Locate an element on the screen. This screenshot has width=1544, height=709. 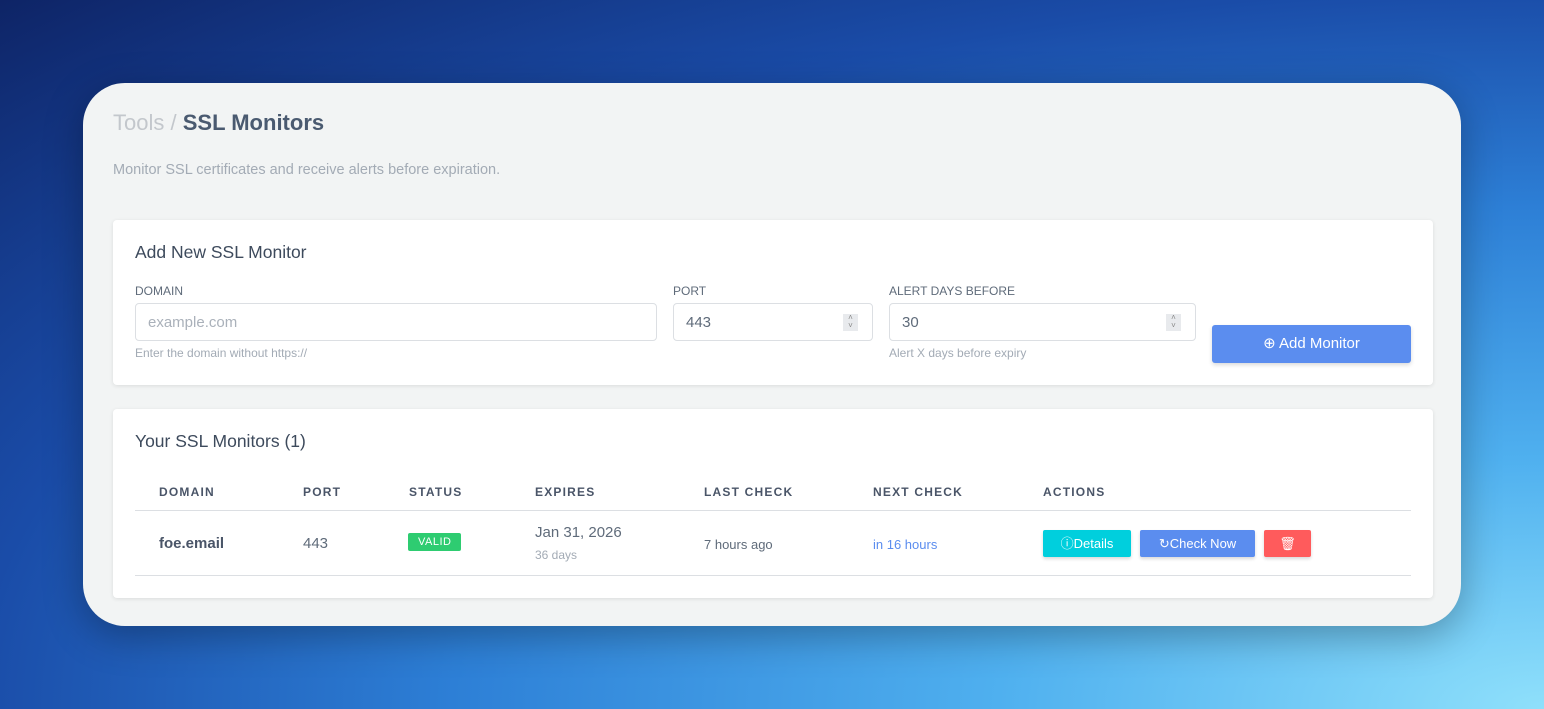
info-icon: ⓘ is located at coordinates (1067, 543).